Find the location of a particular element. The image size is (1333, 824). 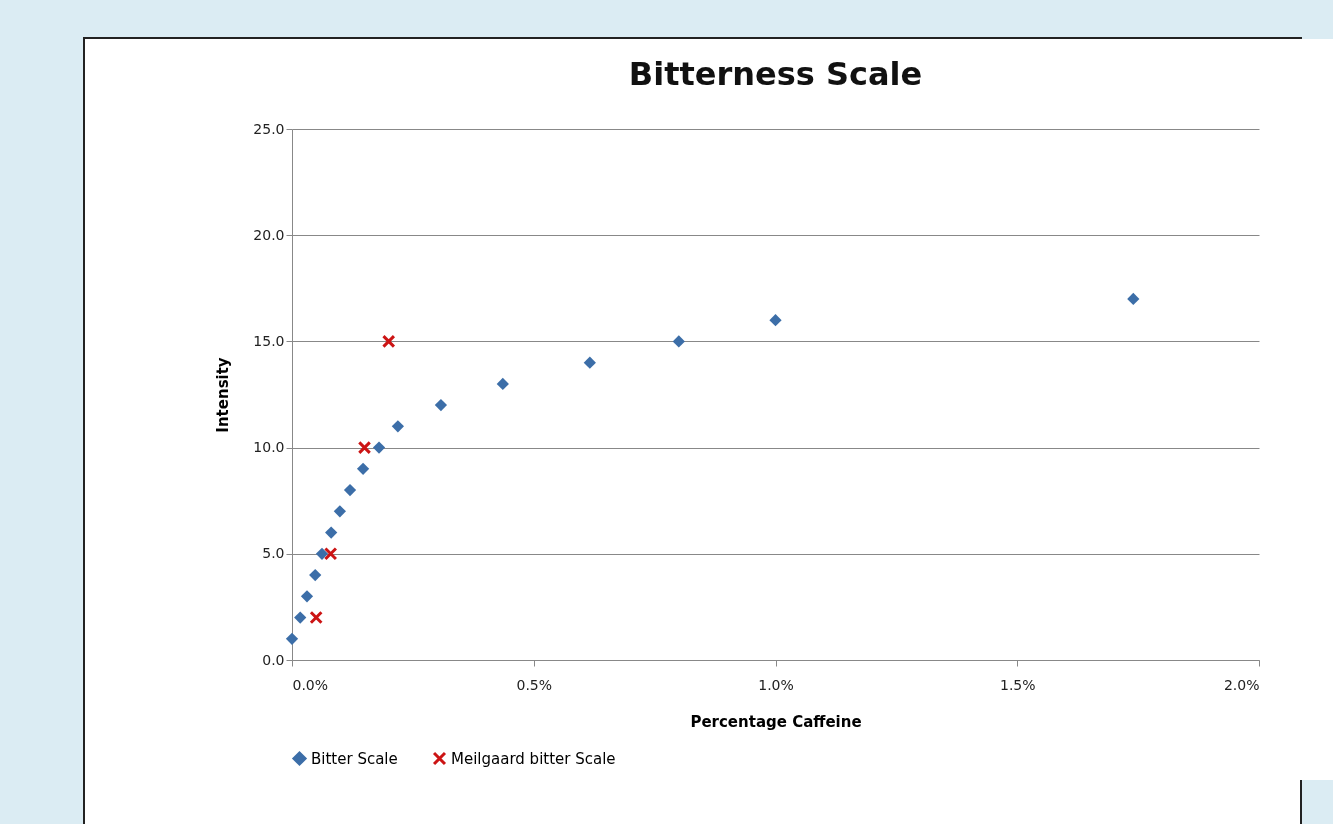

legend-label: Meilgaard bitter Scale is located at coordinates (533, 758).